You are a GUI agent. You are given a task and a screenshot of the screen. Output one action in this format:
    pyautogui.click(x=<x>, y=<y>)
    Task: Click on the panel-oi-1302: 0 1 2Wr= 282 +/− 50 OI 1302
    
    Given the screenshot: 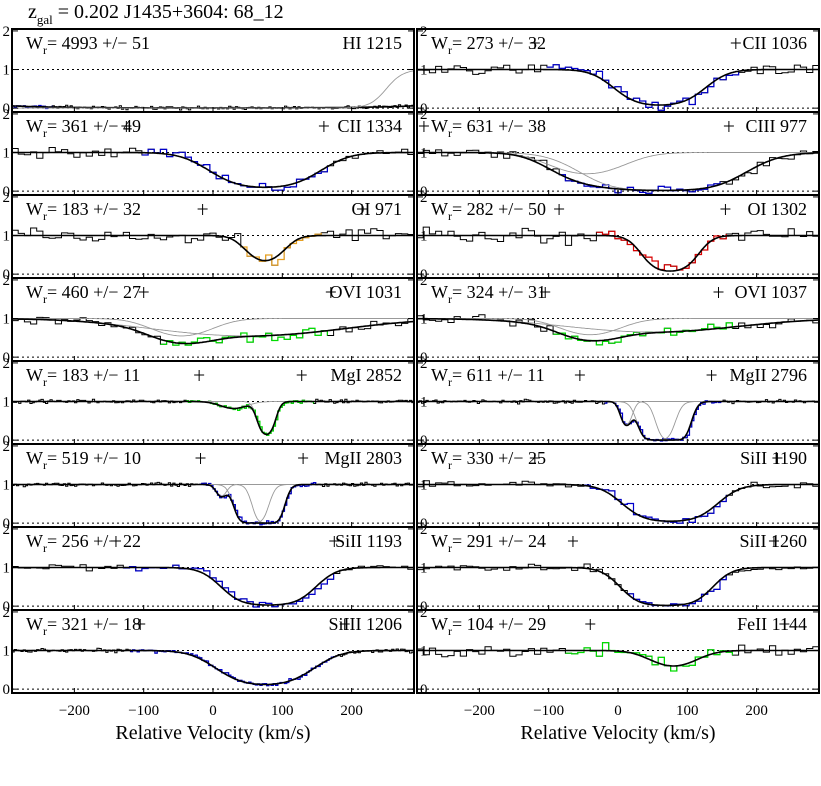 What is the action you would take?
    pyautogui.click(x=618, y=236)
    